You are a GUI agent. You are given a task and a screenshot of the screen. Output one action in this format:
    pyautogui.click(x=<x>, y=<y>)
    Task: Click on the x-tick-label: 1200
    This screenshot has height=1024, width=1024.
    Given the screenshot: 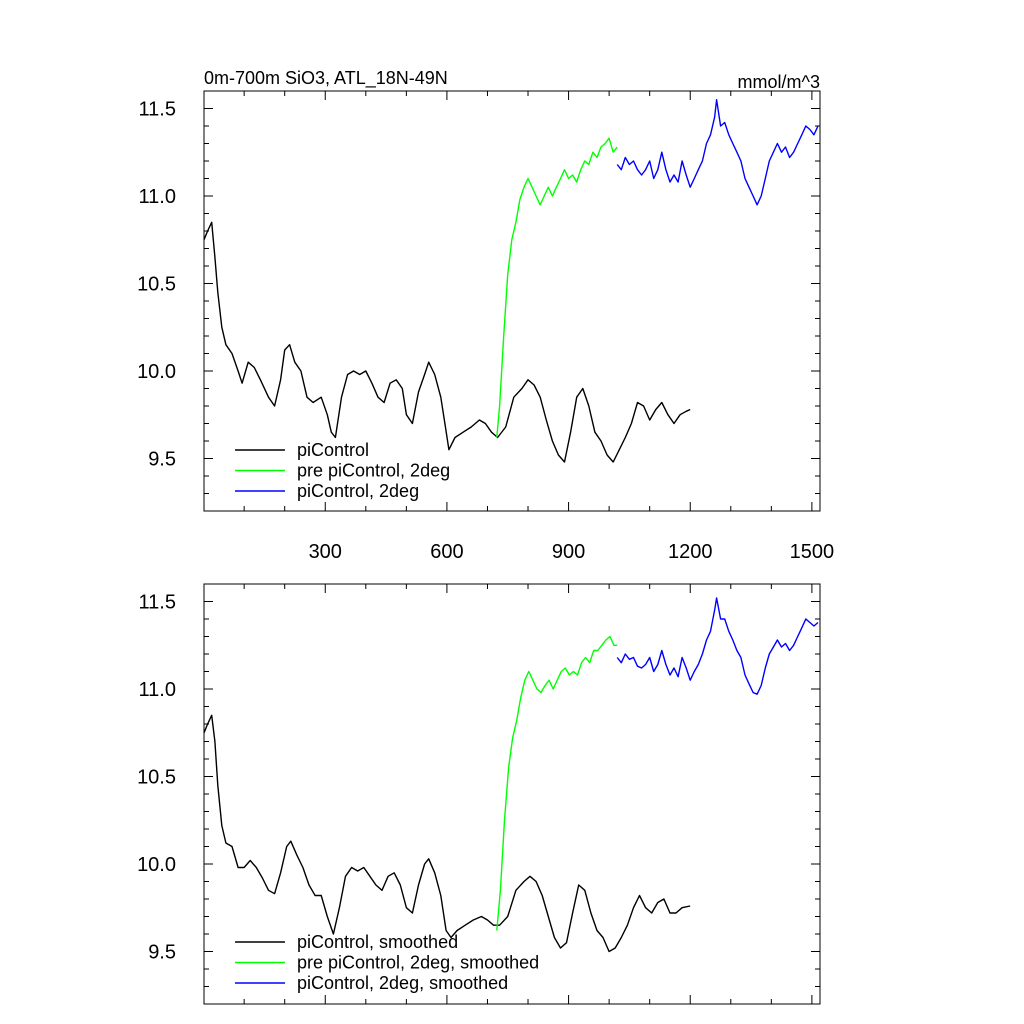 What is the action you would take?
    pyautogui.click(x=690, y=552)
    